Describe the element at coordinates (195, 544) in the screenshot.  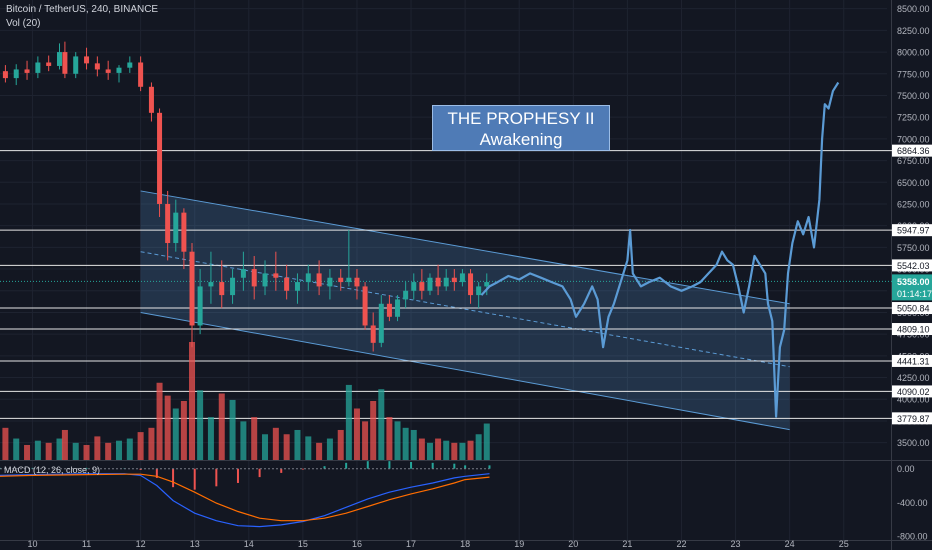
I see `time-tick-label: 13` at that location.